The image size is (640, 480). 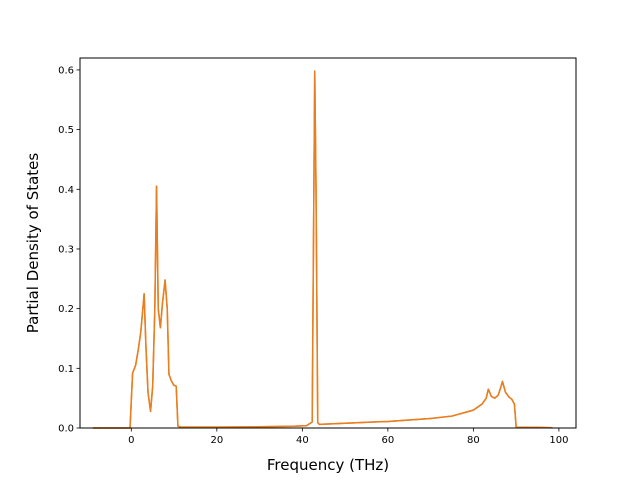 I want to click on y-tick-label: 0.0, so click(x=66, y=429).